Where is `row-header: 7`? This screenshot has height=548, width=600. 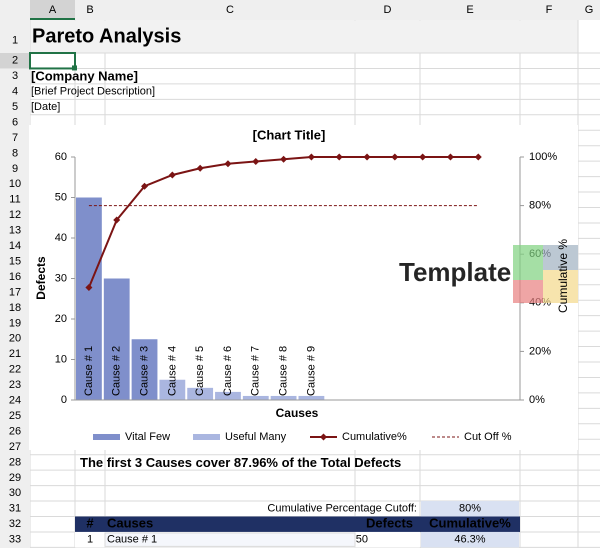 row-header: 7 is located at coordinates (15, 138).